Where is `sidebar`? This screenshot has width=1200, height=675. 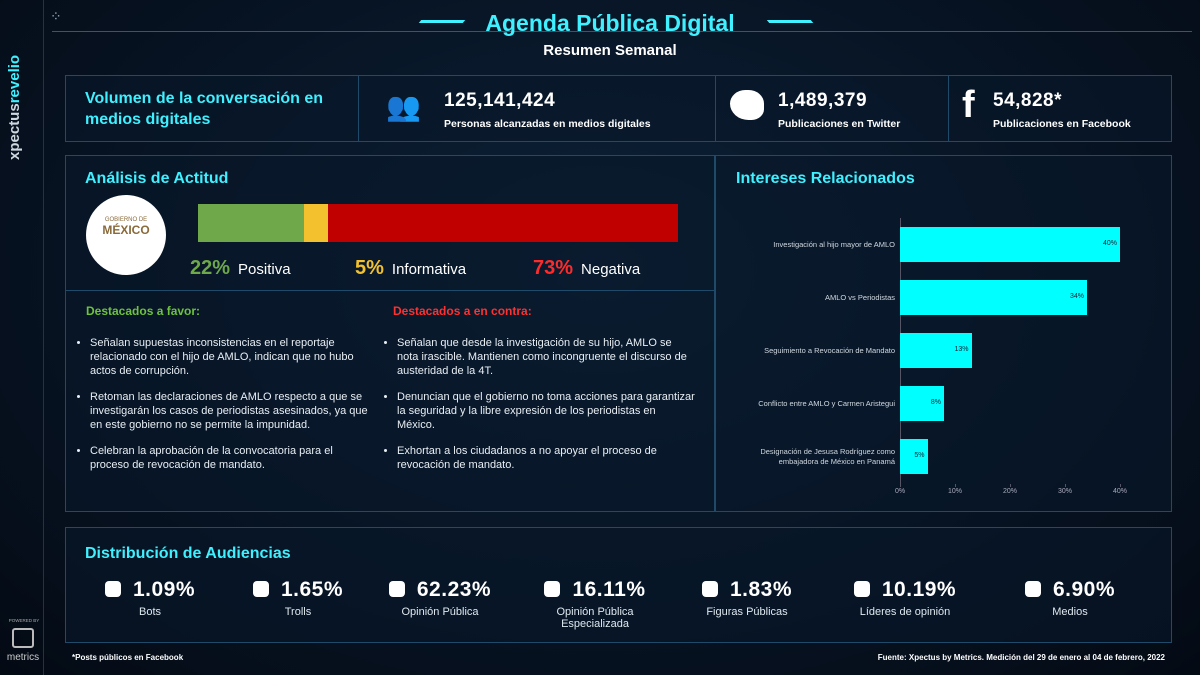 sidebar is located at coordinates (22, 337).